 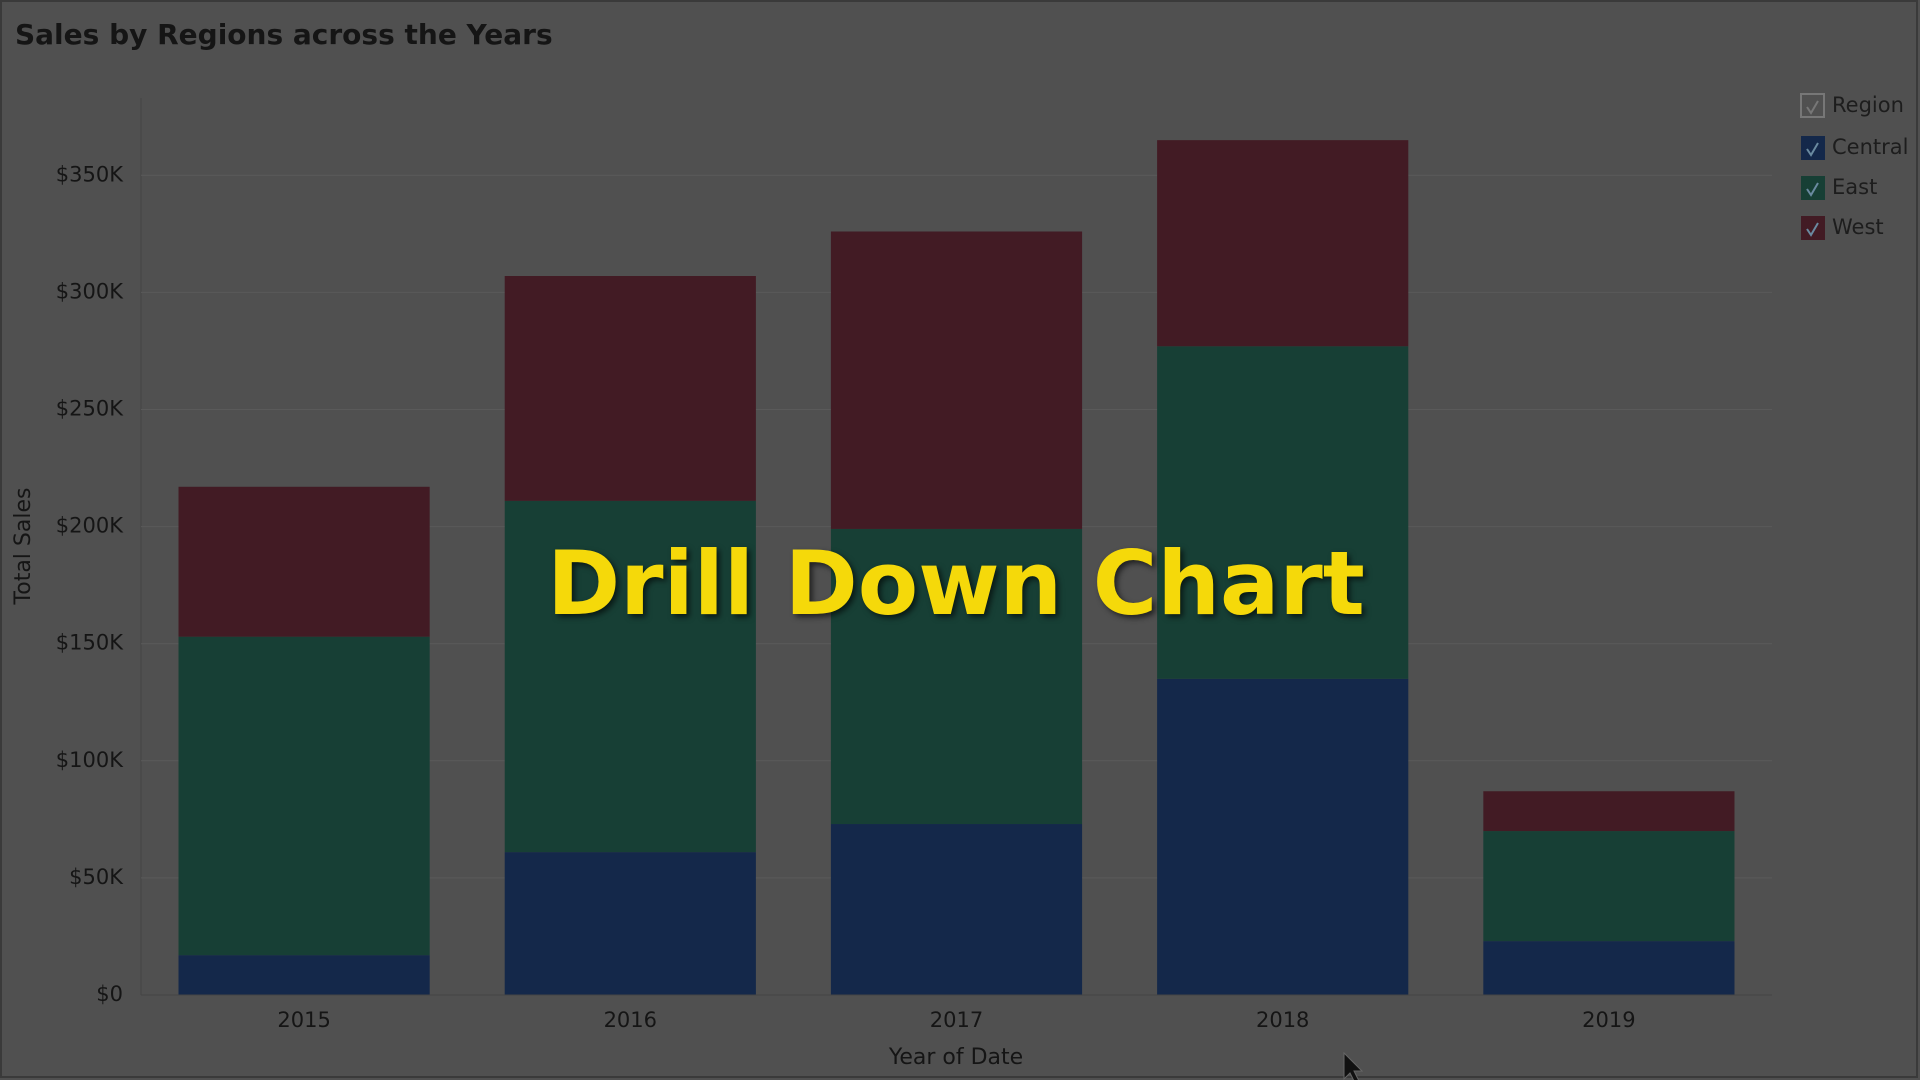 I want to click on y-tick-label: $50K, so click(x=96, y=877).